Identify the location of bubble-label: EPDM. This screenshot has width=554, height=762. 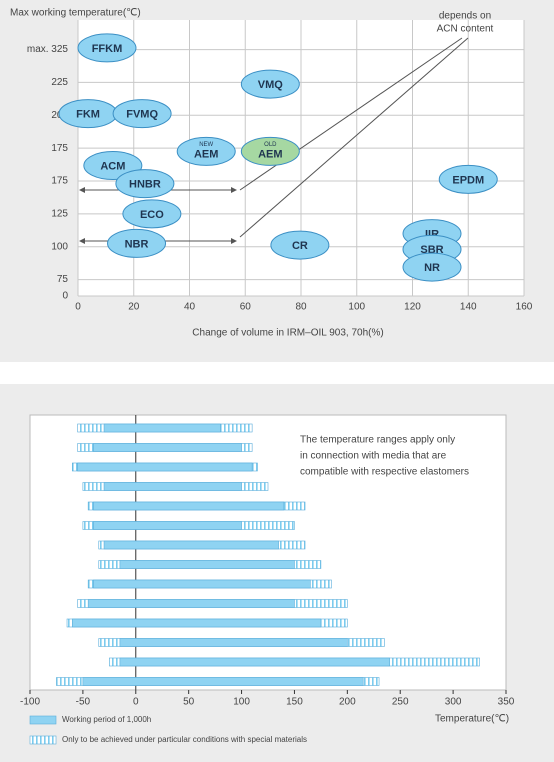
(468, 180).